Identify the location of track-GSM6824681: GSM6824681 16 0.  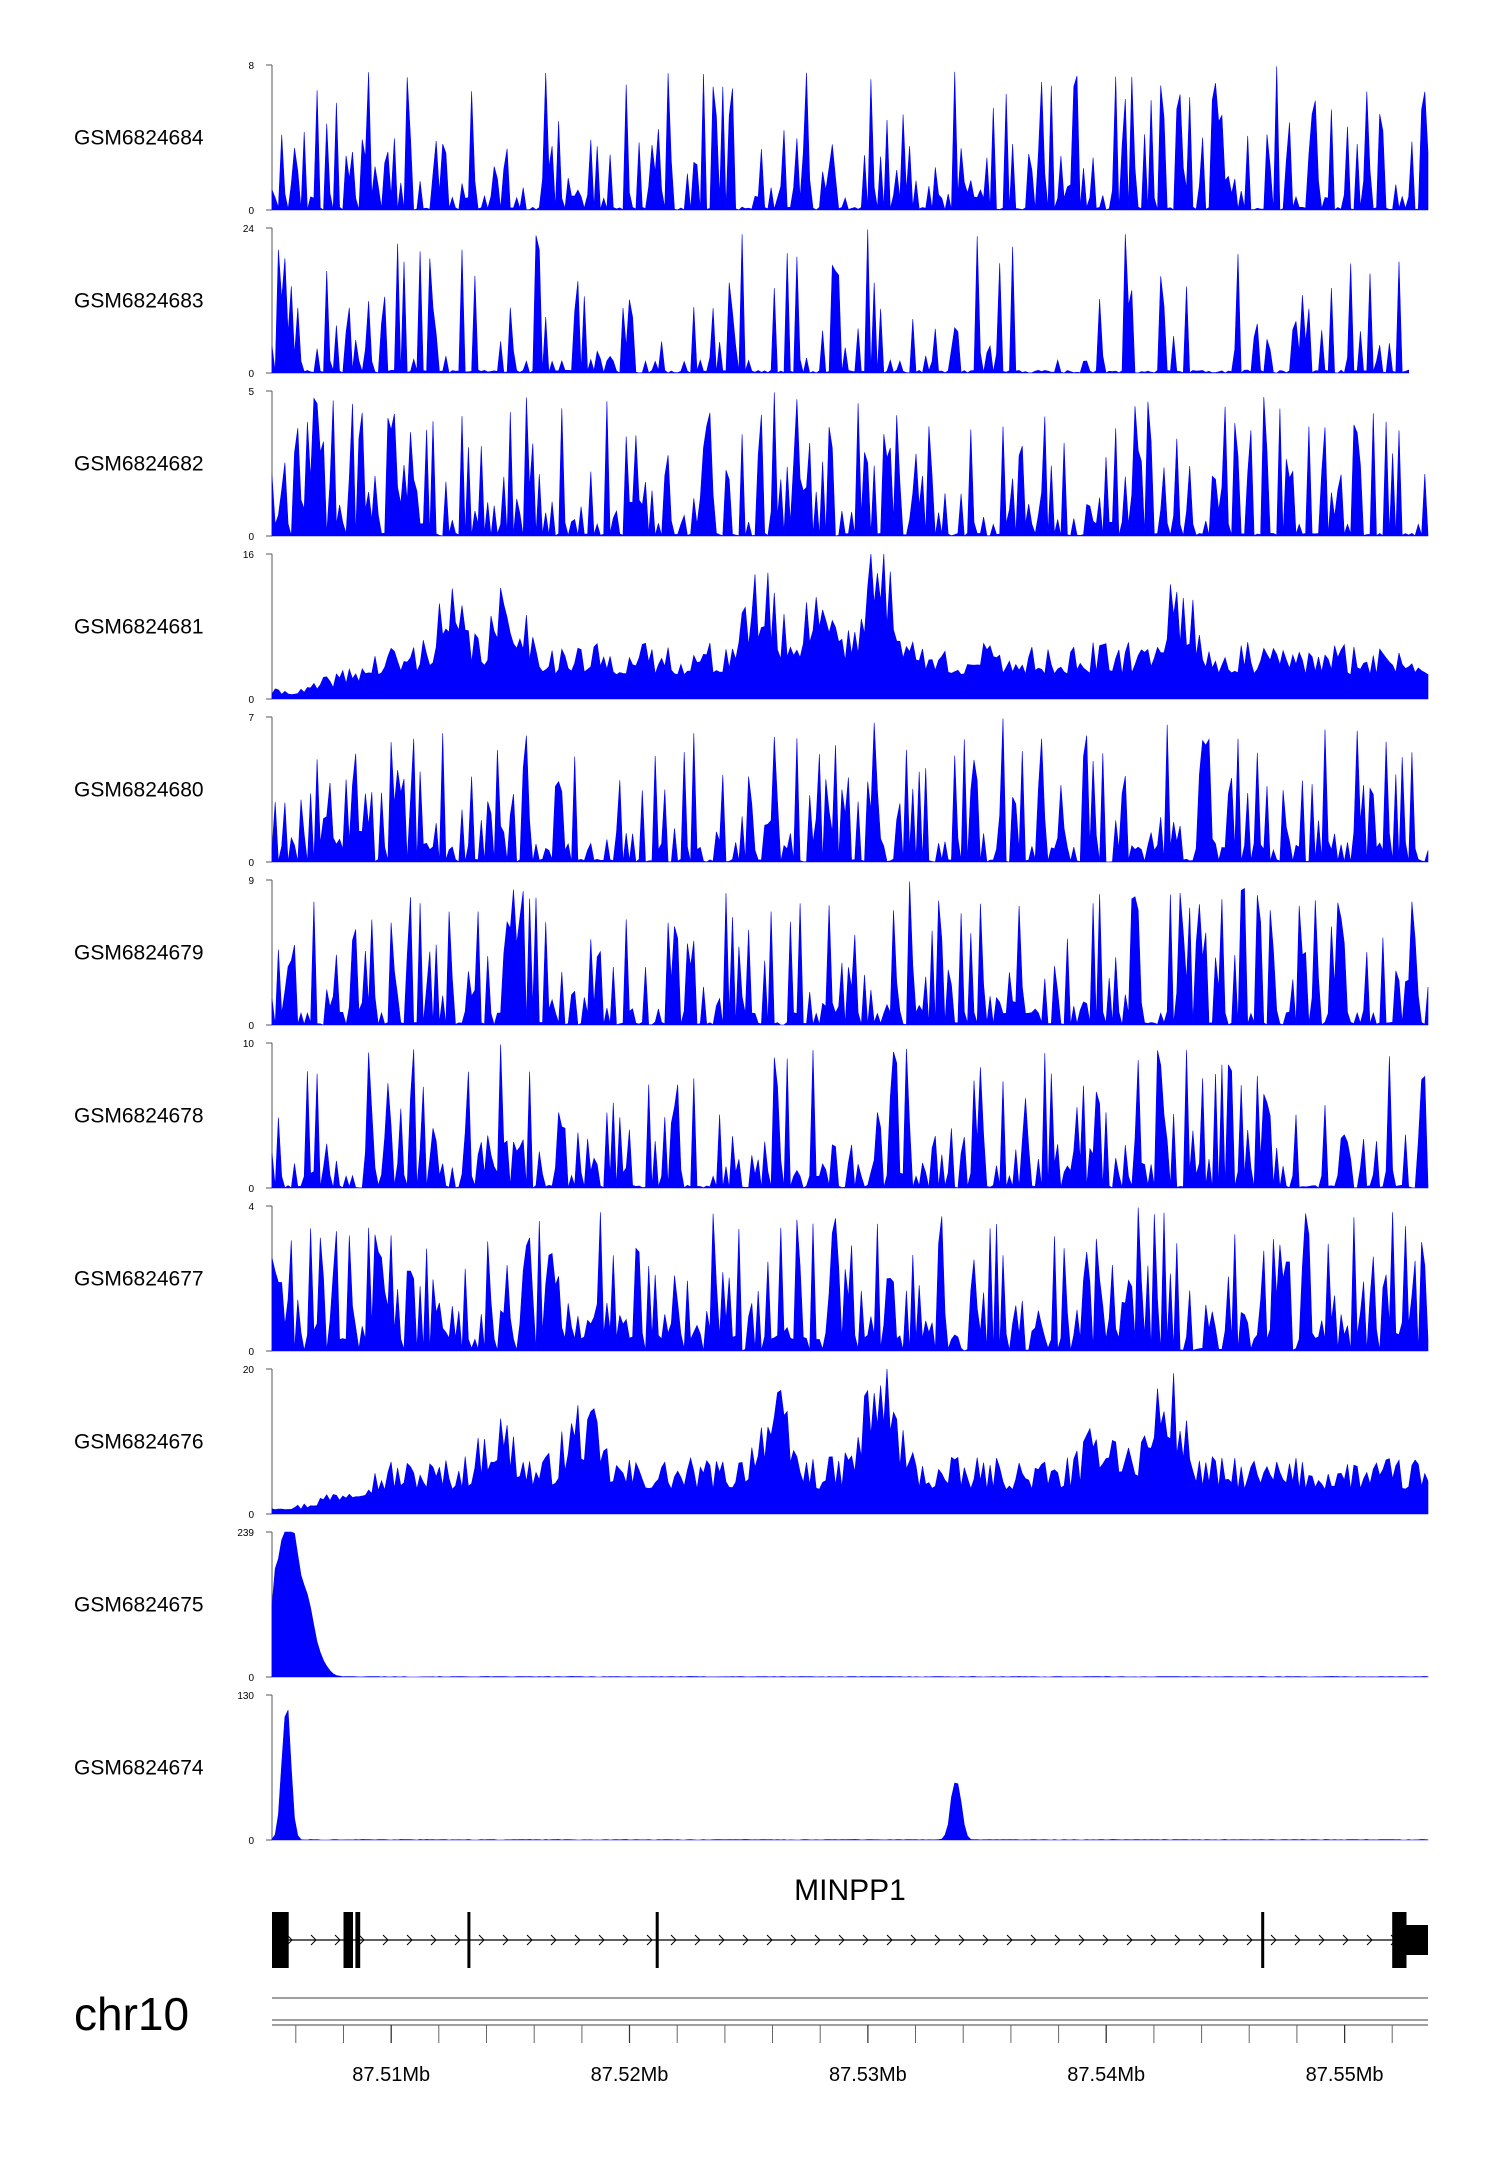
(751, 628).